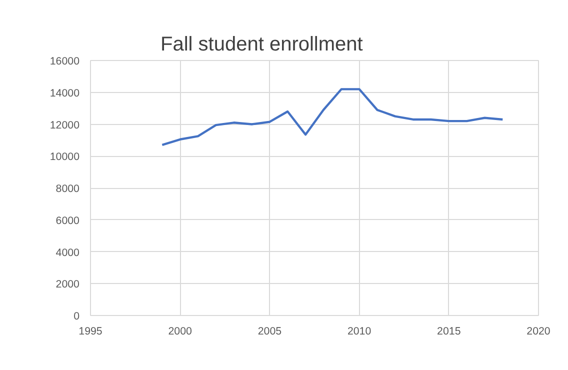 The image size is (568, 370). I want to click on x-tick-label: 2005, so click(270, 332).